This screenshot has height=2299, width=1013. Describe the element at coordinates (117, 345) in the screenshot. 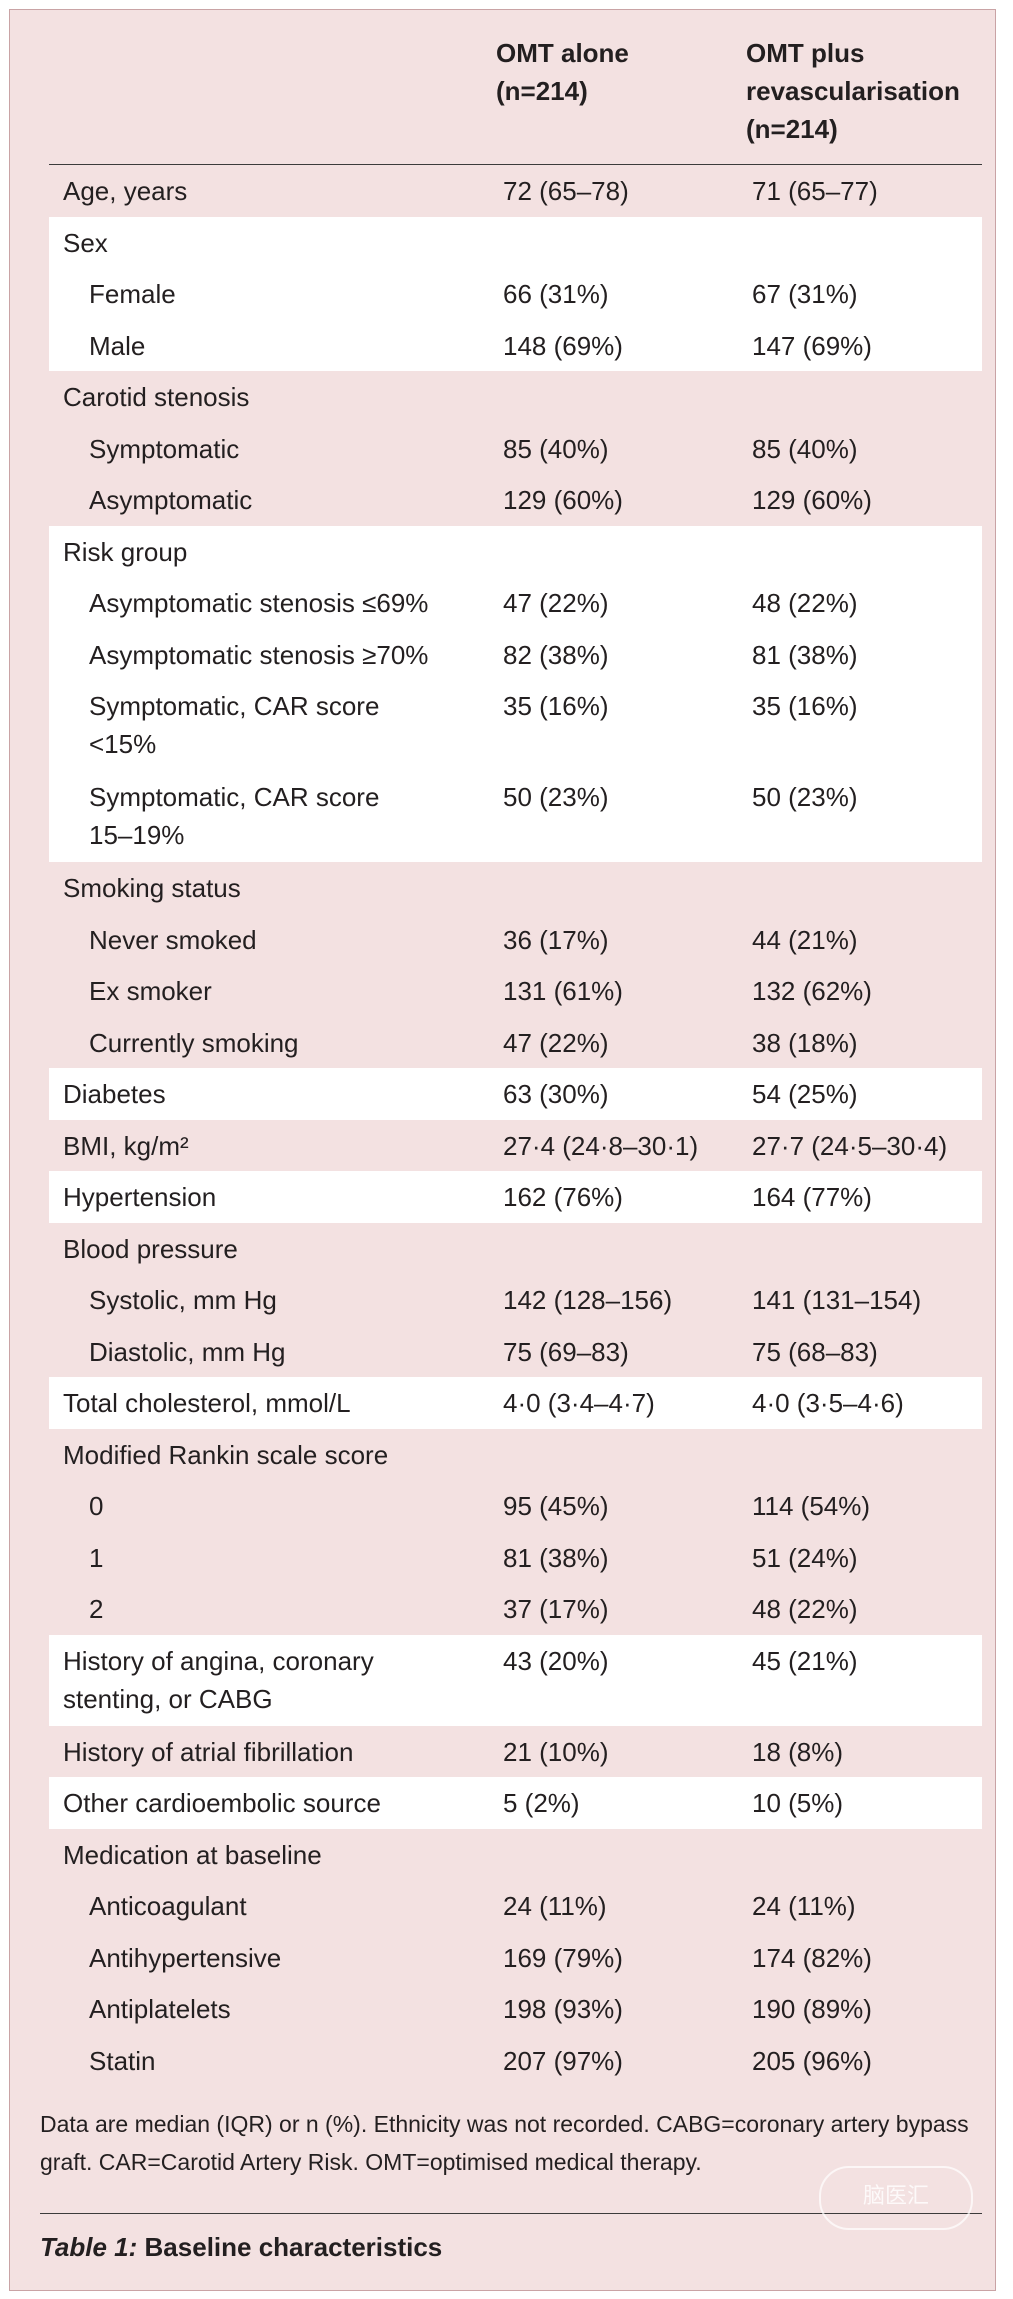

I see `row-label: Male` at that location.